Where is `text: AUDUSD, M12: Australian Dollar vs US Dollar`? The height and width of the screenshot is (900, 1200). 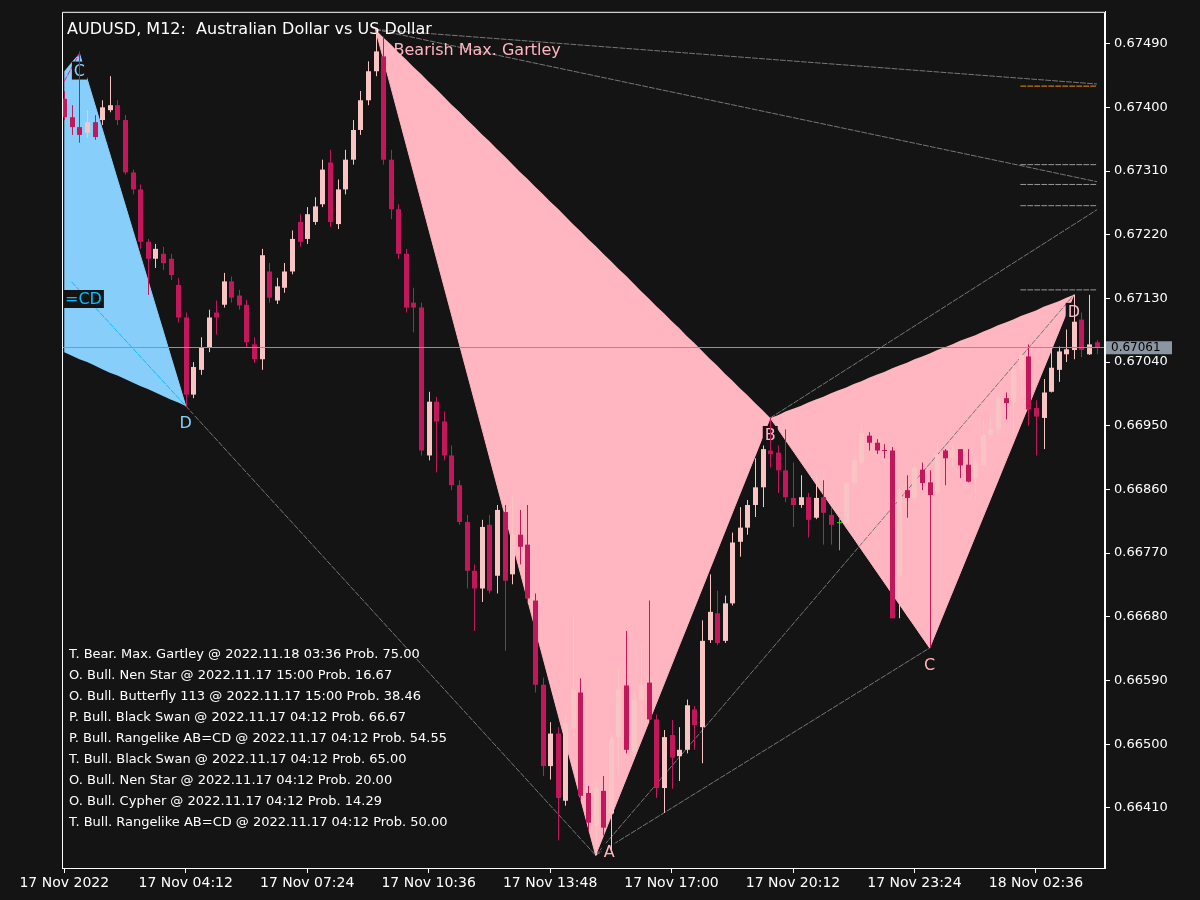 text: AUDUSD, M12: Australian Dollar vs US Dollar is located at coordinates (250, 28).